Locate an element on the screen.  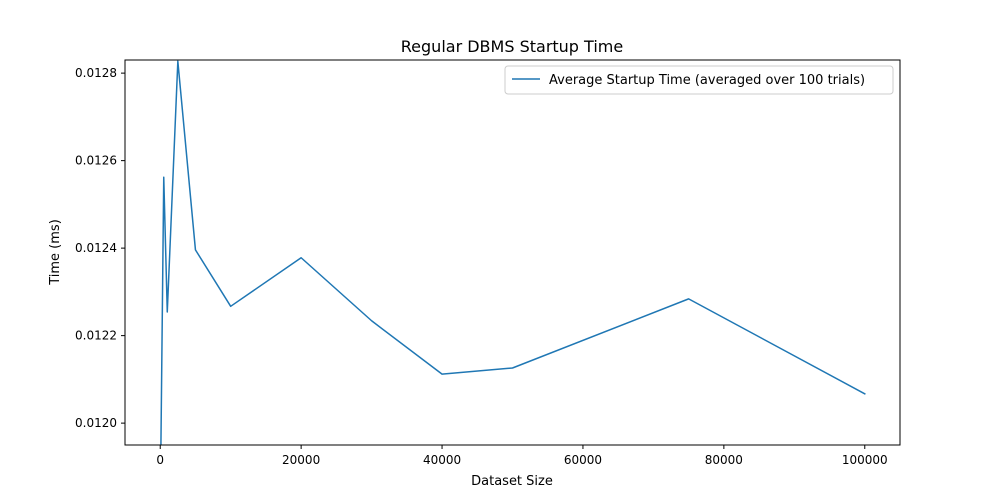
x-tick-label: 20000 is located at coordinates (301, 460).